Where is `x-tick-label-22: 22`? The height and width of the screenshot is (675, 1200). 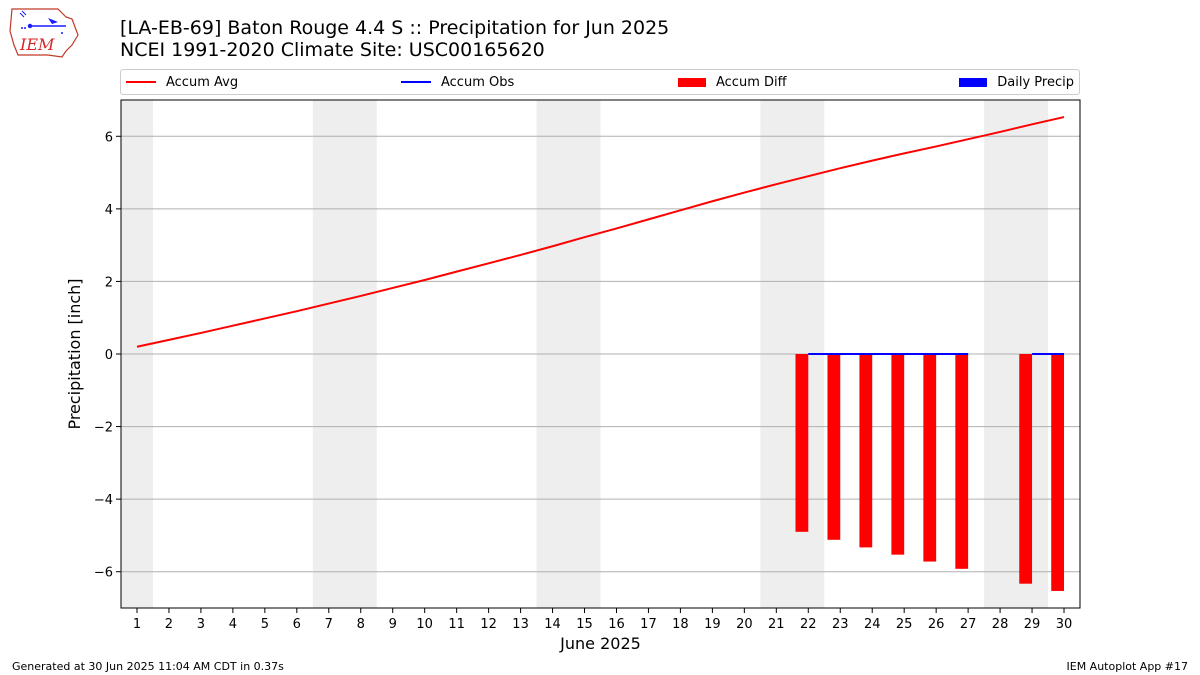
x-tick-label-22: 22 is located at coordinates (808, 624).